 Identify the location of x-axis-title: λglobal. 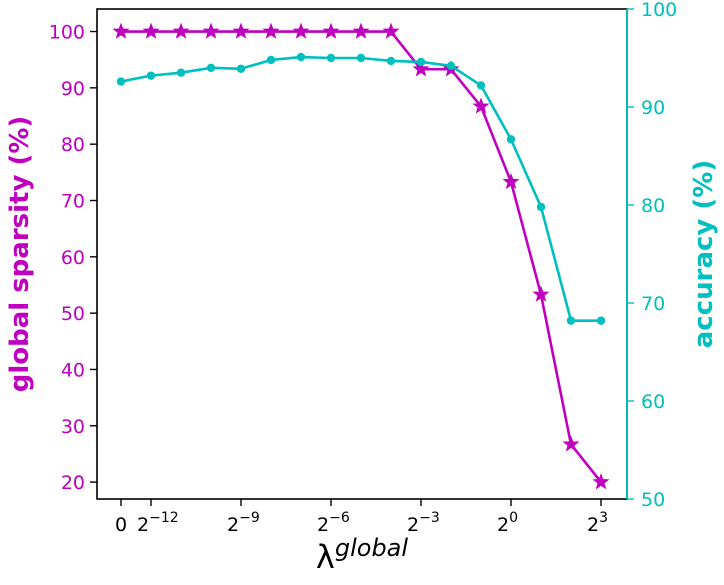
(362, 555).